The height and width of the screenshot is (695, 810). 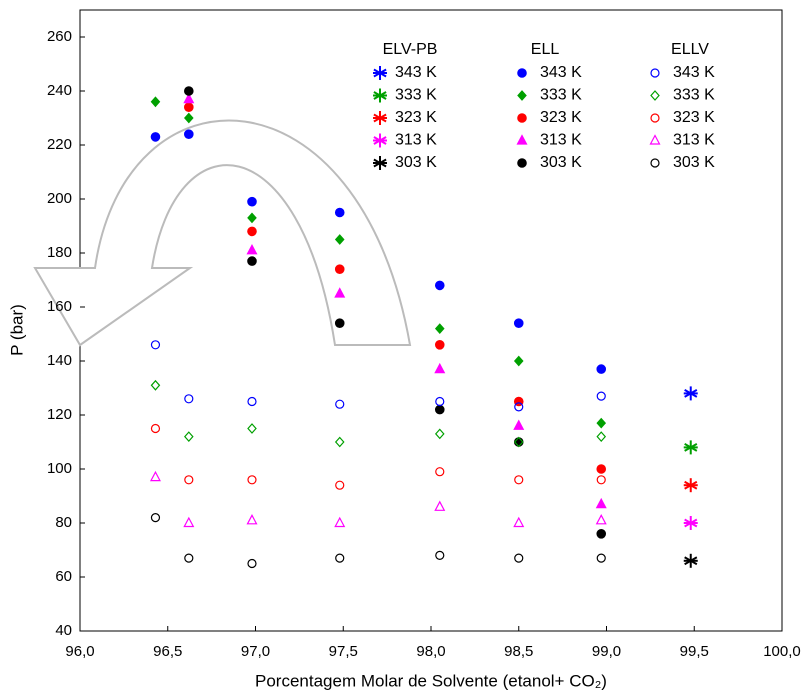 I want to click on x-tick-label: 100,0, so click(x=782, y=651).